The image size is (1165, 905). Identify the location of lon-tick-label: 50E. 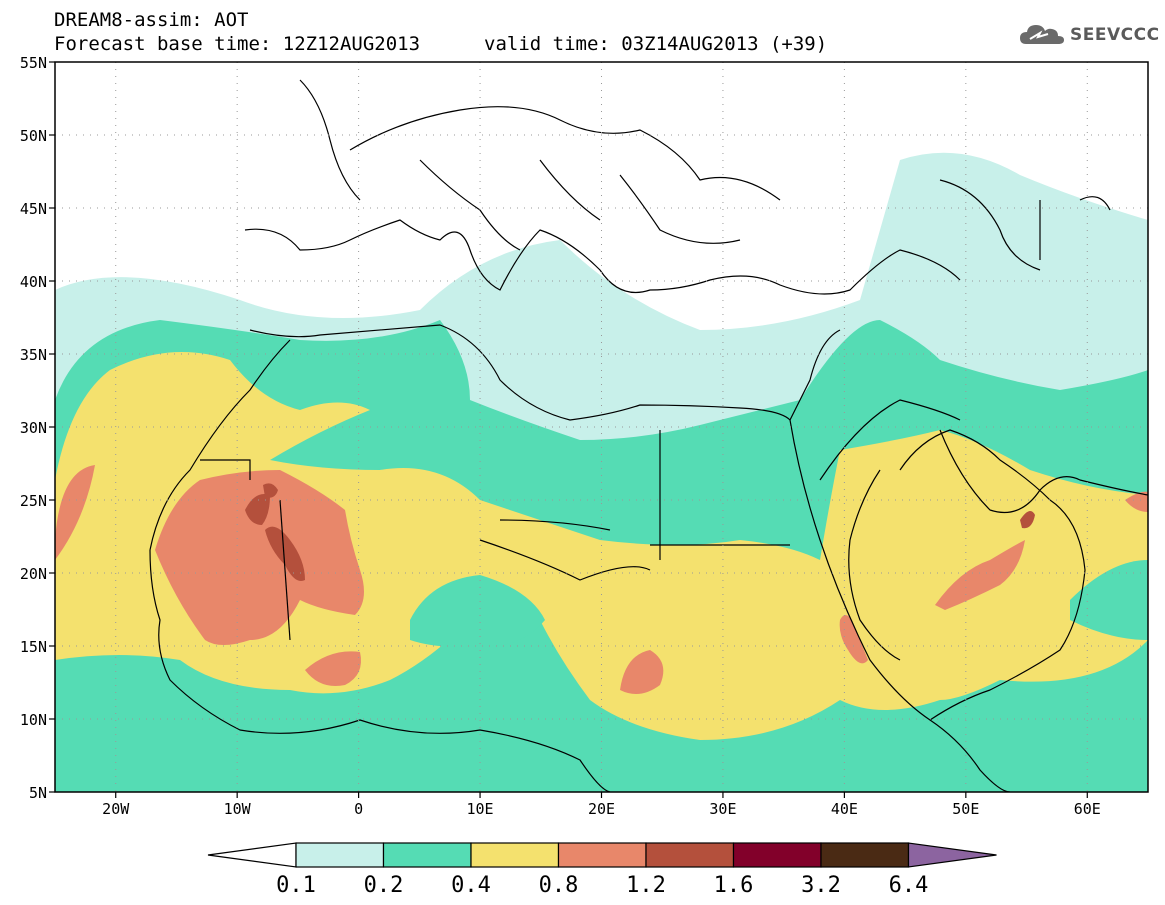
(965, 809).